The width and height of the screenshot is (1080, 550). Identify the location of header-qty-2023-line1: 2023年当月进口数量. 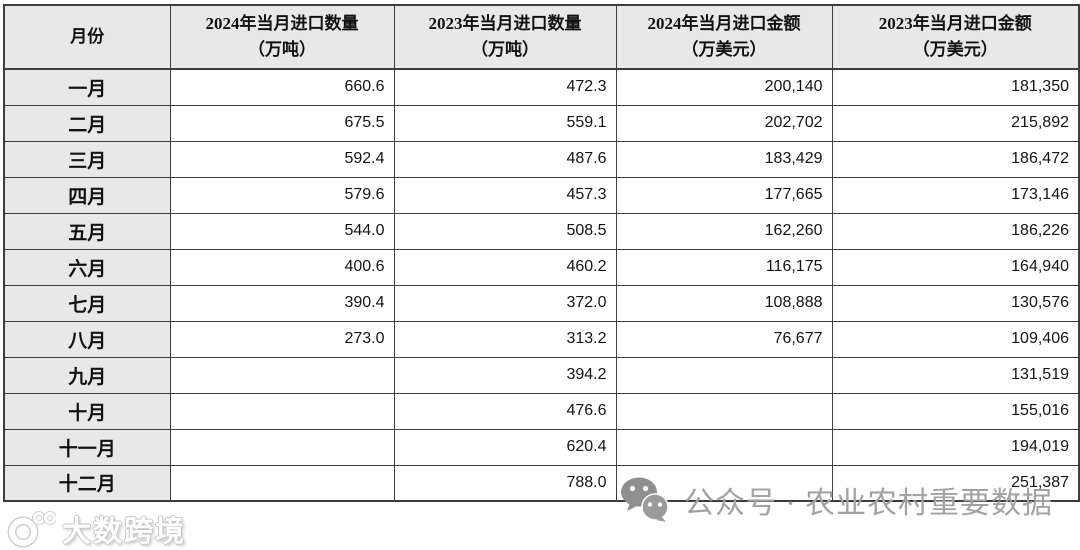
(505, 23).